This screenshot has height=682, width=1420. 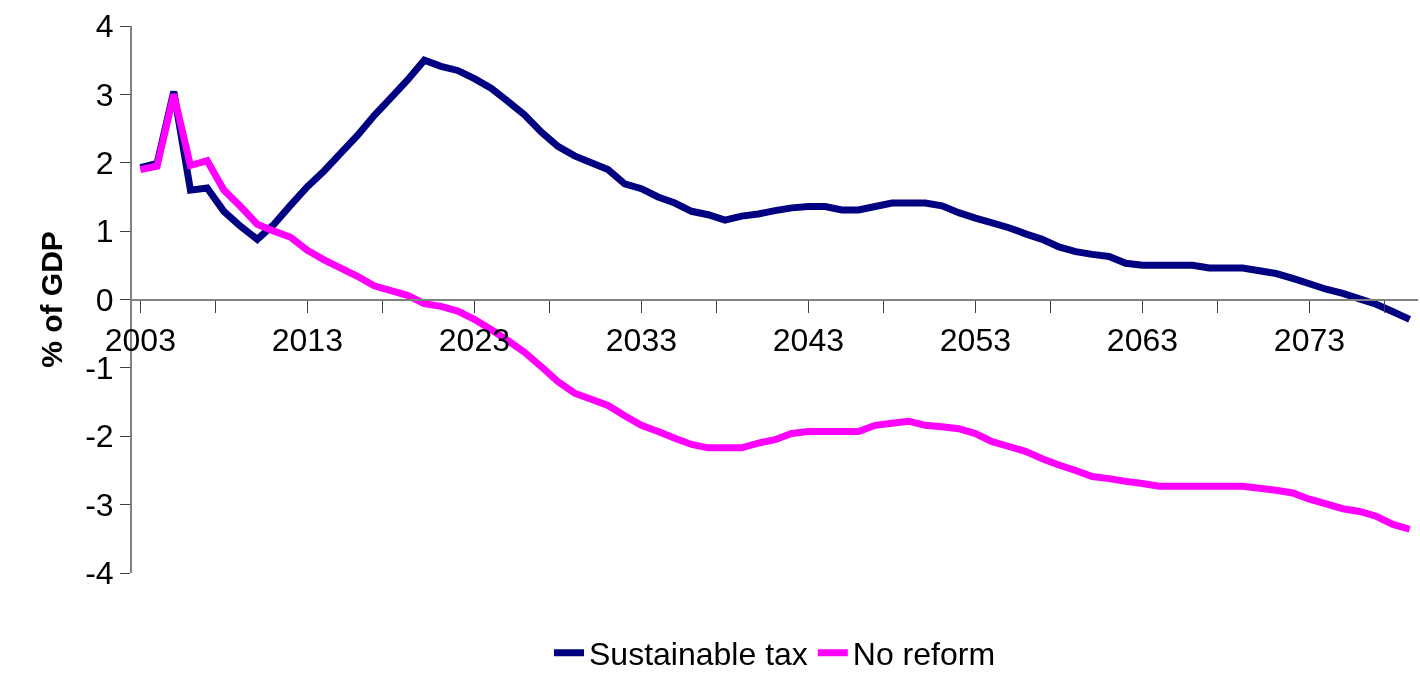 What do you see at coordinates (474, 339) in the screenshot?
I see `x-tick-label: 2023` at bounding box center [474, 339].